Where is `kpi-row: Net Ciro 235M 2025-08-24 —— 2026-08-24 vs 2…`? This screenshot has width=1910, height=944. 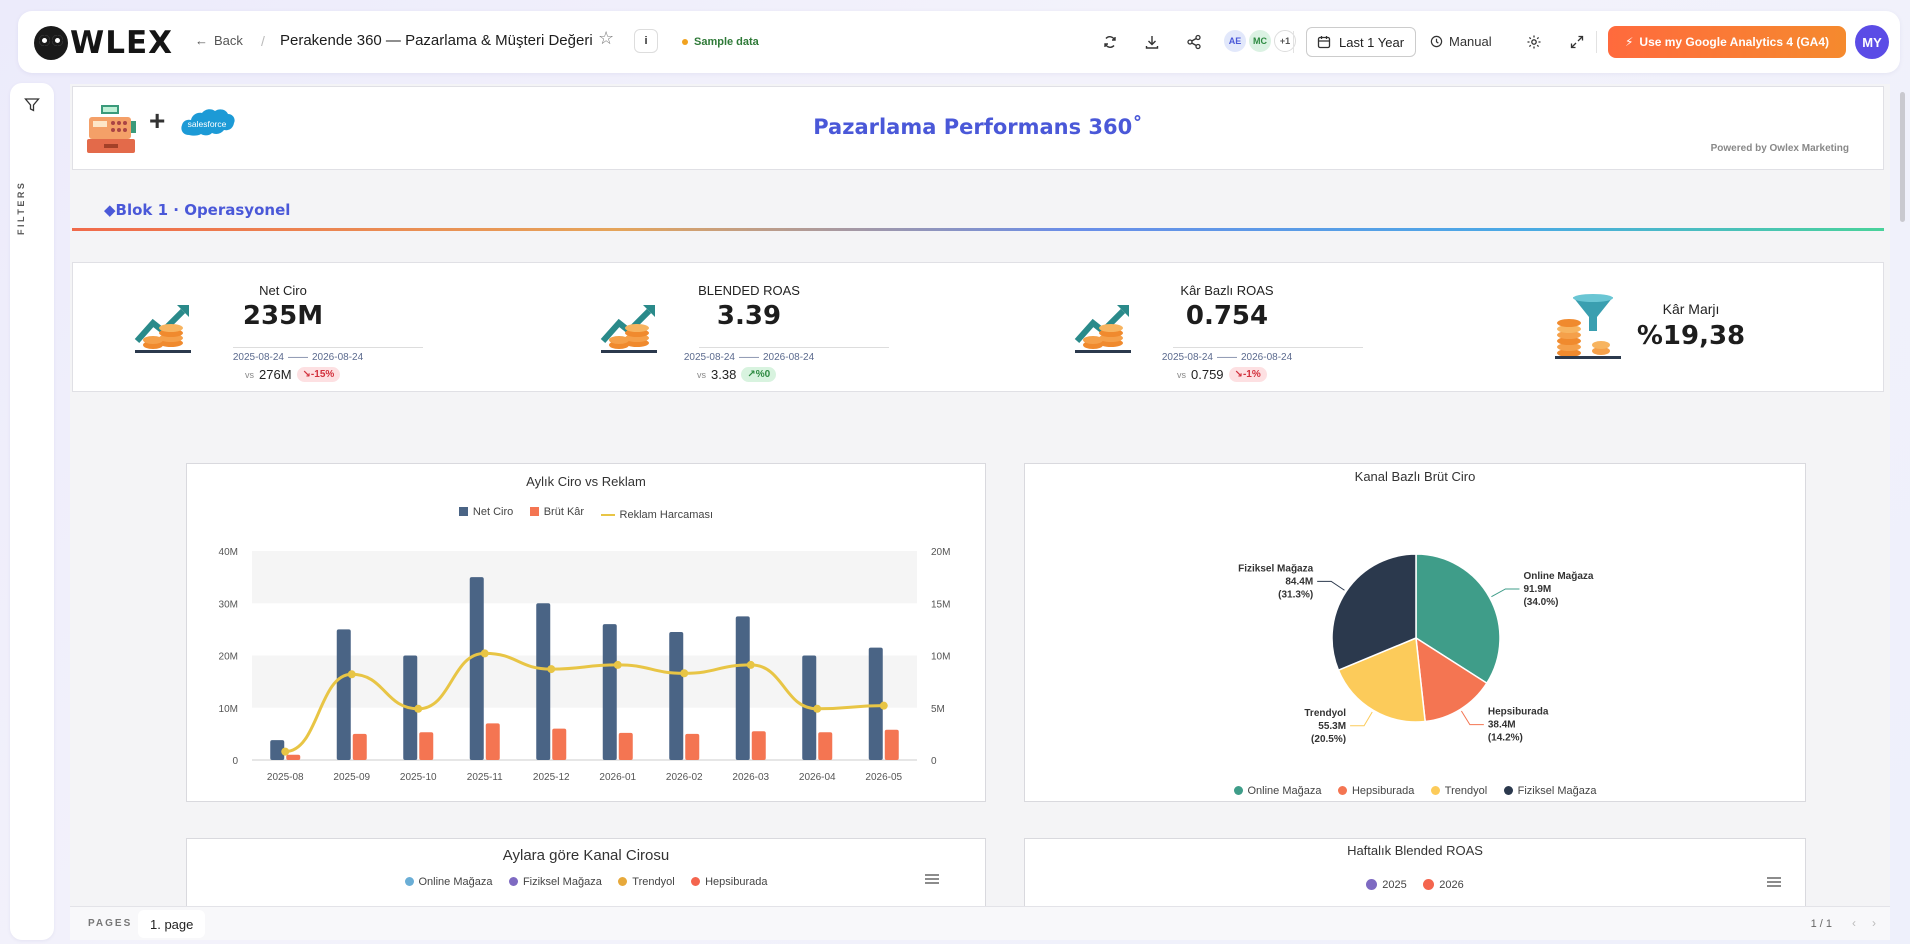
kpi-row: Net Ciro 235M 2025-08-24 —— 2026-08-24 vs 2… is located at coordinates (978, 327).